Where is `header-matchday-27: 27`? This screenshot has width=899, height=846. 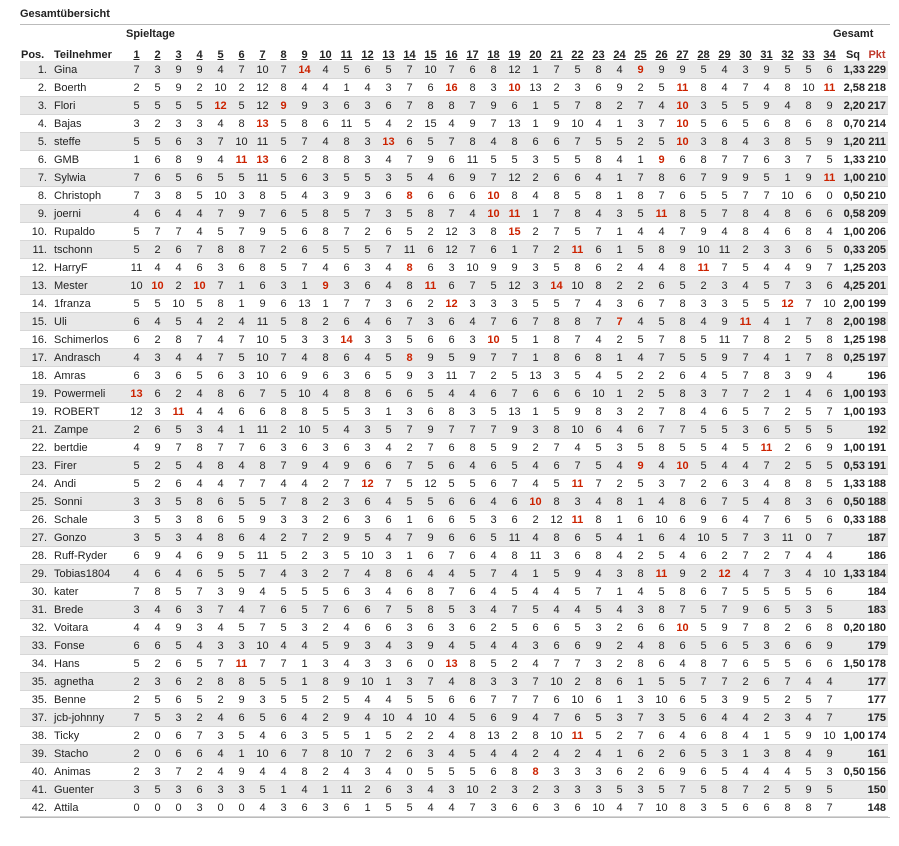 header-matchday-27: 27 is located at coordinates (682, 53).